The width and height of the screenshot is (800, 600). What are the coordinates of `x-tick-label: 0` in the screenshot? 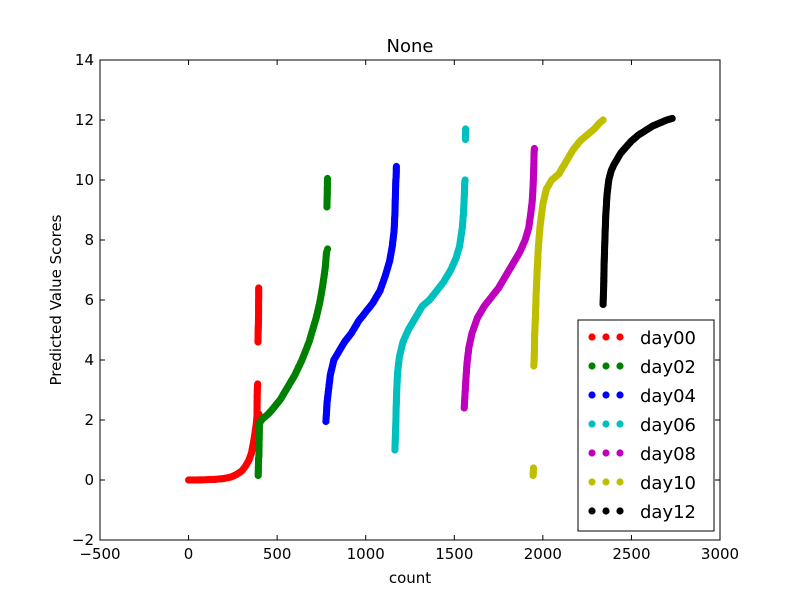 It's located at (189, 554).